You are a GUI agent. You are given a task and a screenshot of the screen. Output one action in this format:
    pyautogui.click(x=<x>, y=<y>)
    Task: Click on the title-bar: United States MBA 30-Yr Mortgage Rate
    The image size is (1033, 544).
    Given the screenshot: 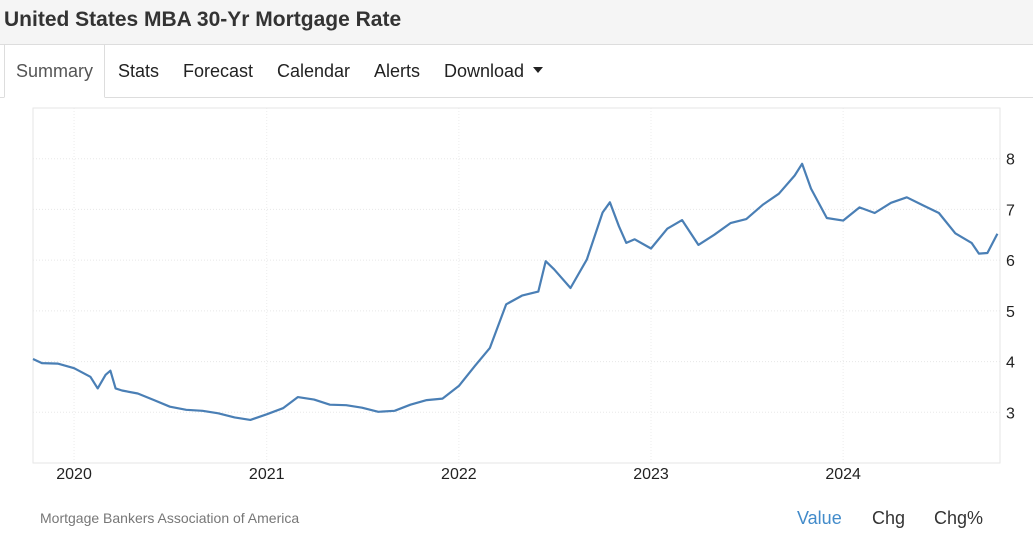 What is the action you would take?
    pyautogui.click(x=516, y=22)
    